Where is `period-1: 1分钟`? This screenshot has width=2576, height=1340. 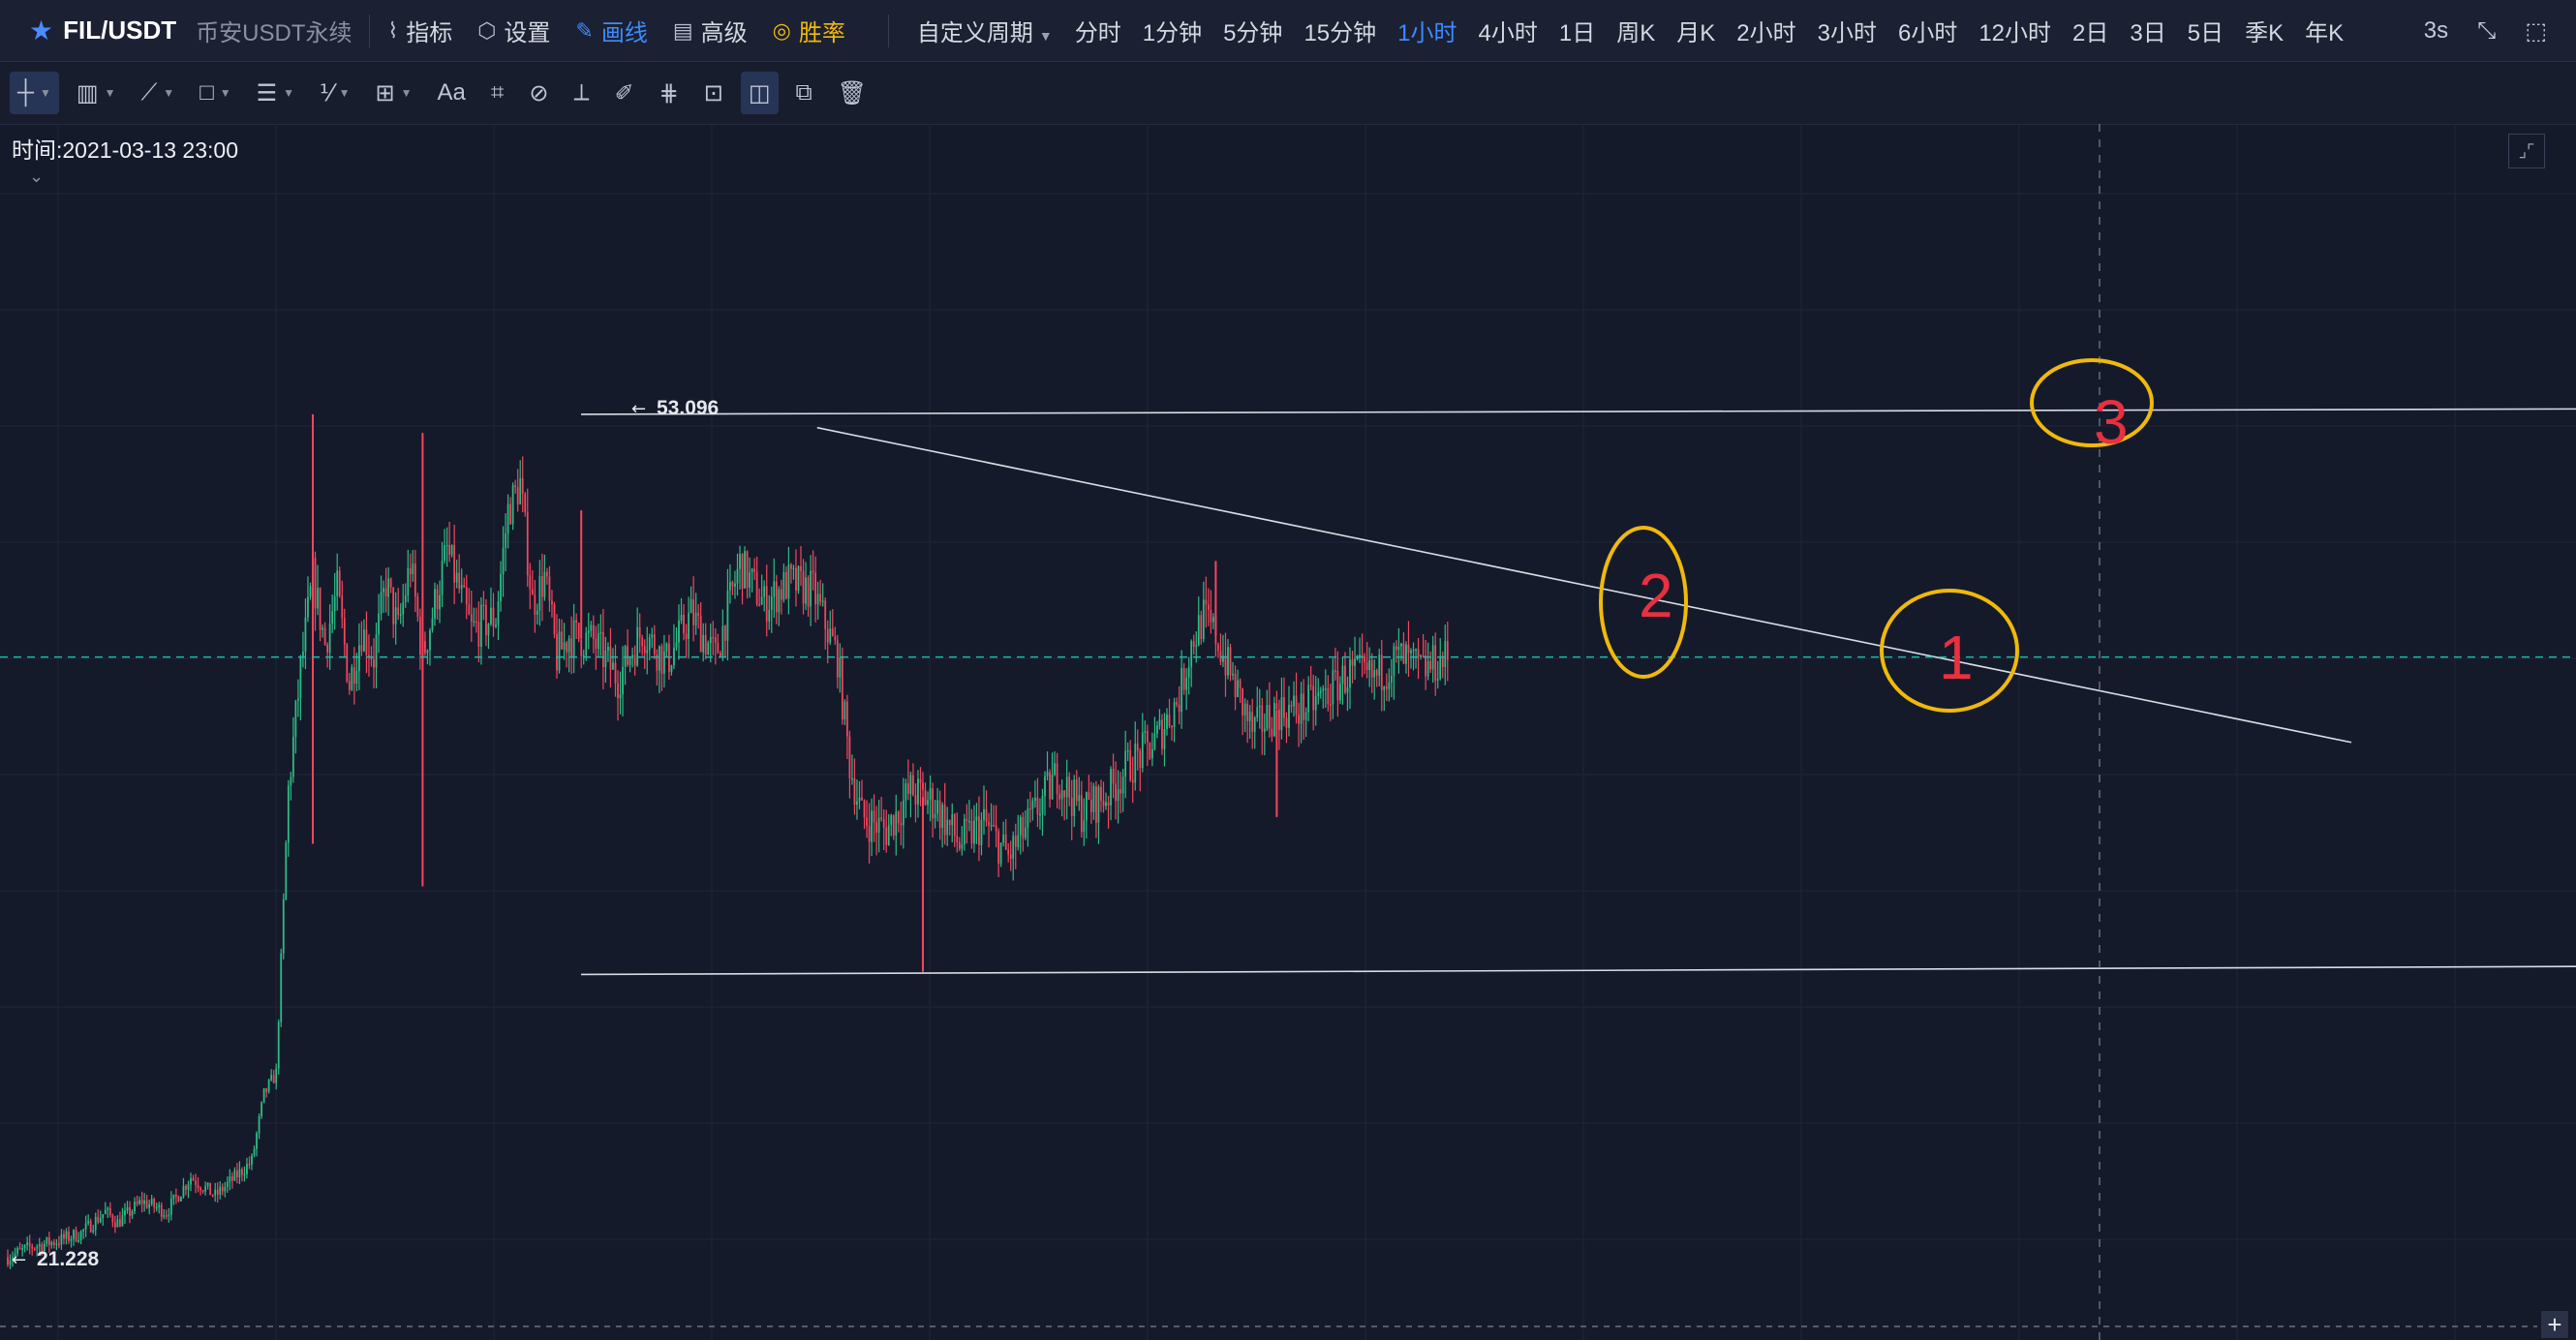 period-1: 1分钟 is located at coordinates (1172, 33).